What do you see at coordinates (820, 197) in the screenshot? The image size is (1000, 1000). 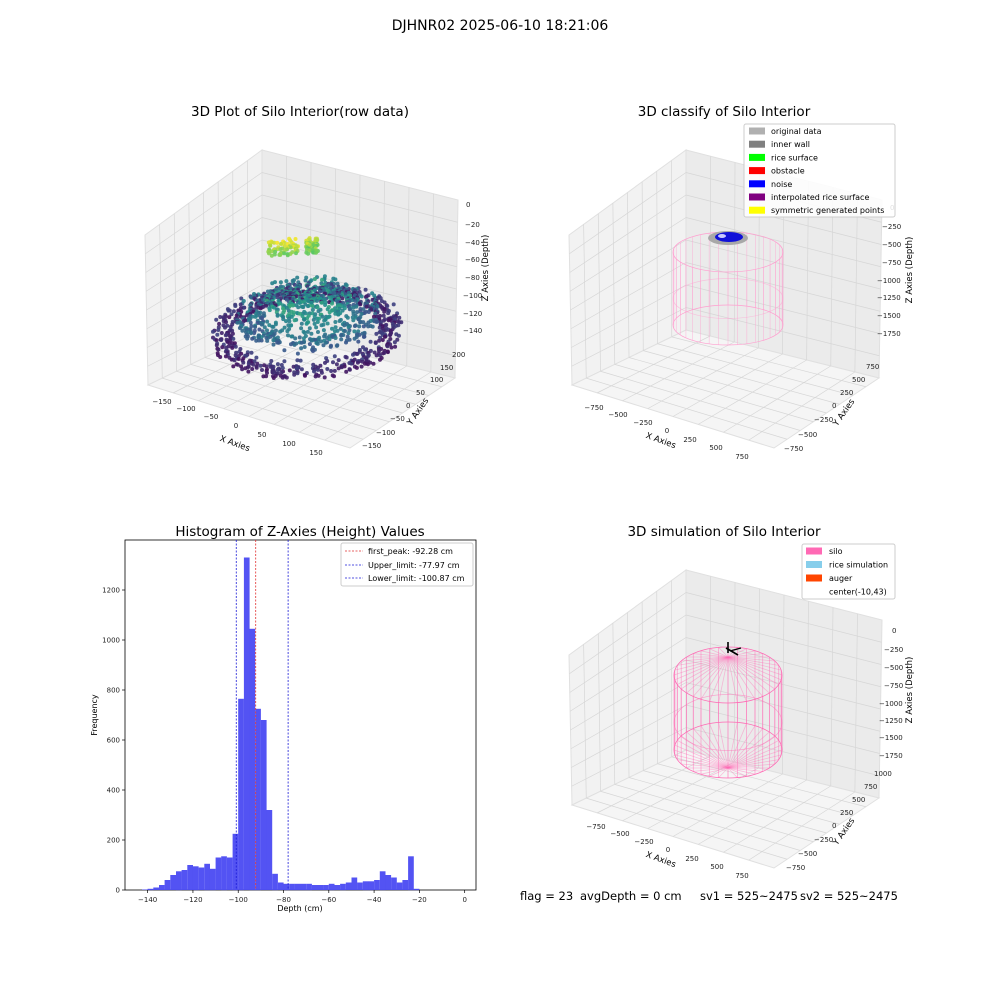 I see `legend-label: interpolated rice surface` at bounding box center [820, 197].